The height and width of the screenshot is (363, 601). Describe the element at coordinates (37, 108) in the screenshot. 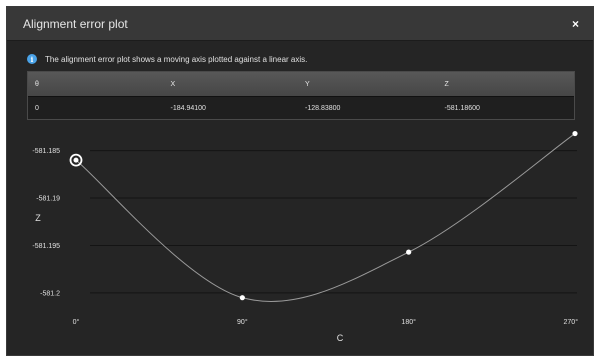

I see `cell-theta: 0` at that location.